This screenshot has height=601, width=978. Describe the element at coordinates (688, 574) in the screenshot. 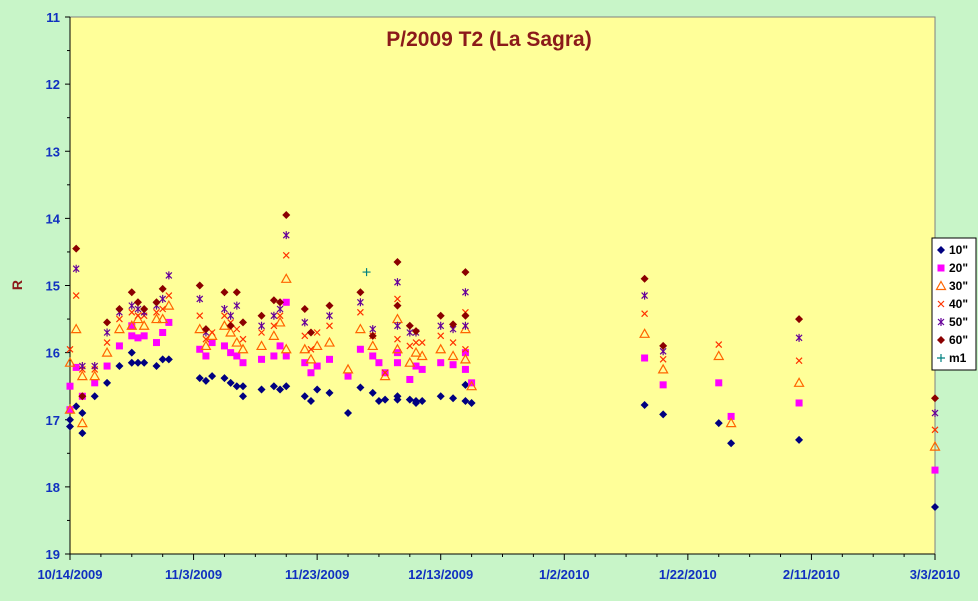

I see `x-tick-label: 1/22/2010` at that location.